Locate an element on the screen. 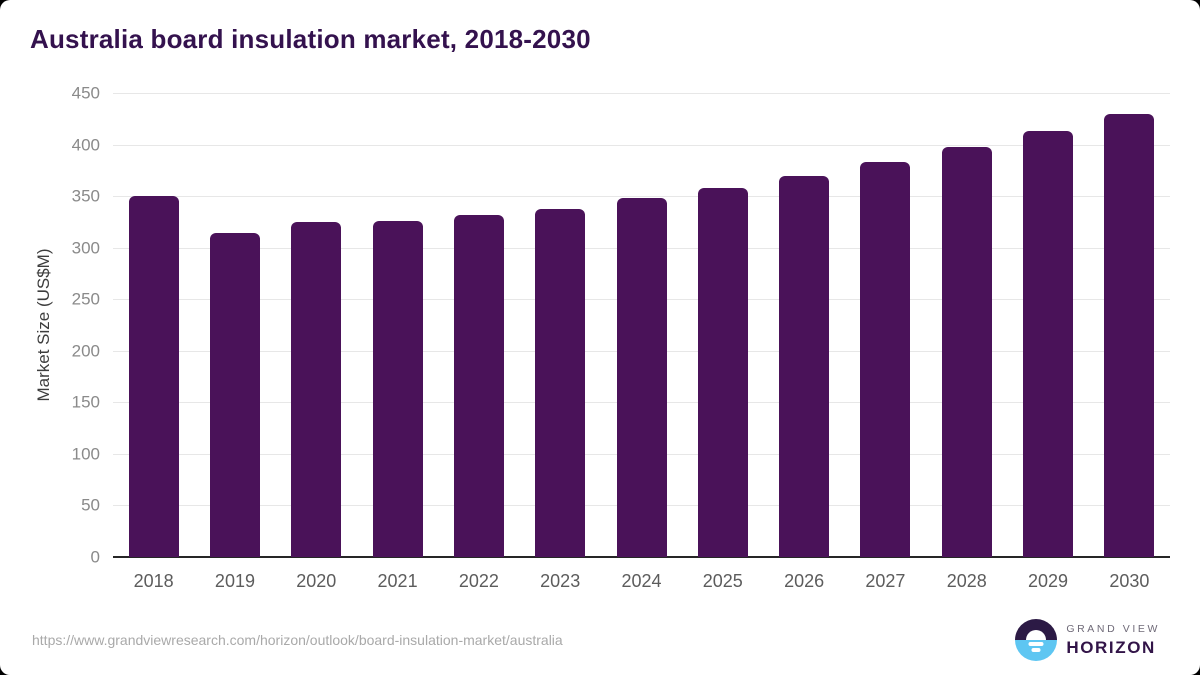 This screenshot has height=675, width=1200. bar-2029 is located at coordinates (1048, 344).